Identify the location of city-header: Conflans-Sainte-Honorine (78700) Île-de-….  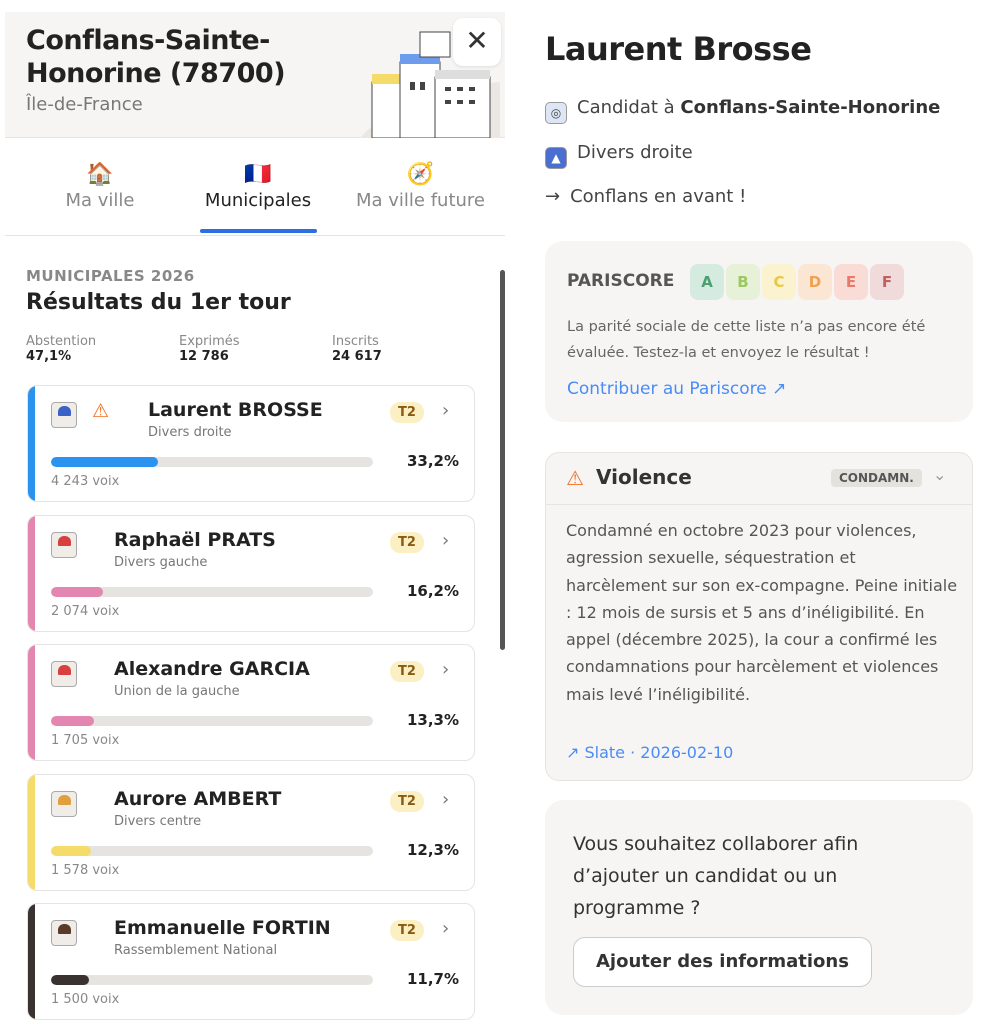
(255, 75).